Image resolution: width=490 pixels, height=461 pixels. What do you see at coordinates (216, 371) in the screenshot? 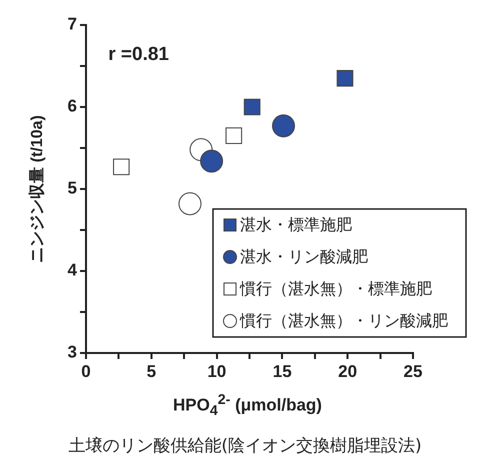
I see `x-tick-label: 10` at bounding box center [216, 371].